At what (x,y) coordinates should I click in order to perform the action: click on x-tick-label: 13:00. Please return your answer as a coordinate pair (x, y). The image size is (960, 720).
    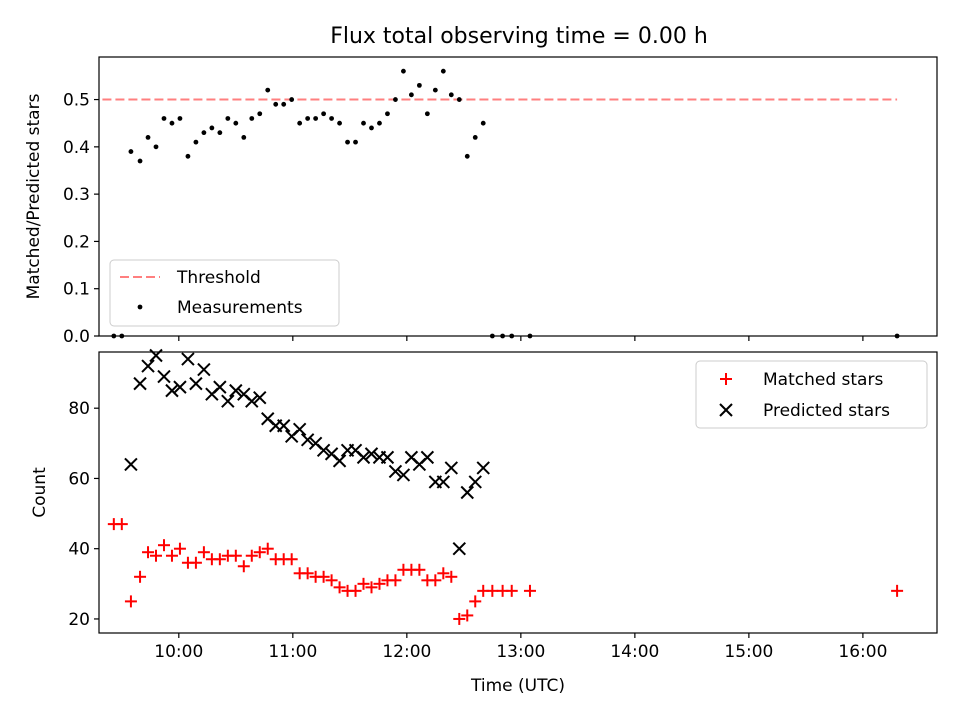
    Looking at the image, I should click on (520, 652).